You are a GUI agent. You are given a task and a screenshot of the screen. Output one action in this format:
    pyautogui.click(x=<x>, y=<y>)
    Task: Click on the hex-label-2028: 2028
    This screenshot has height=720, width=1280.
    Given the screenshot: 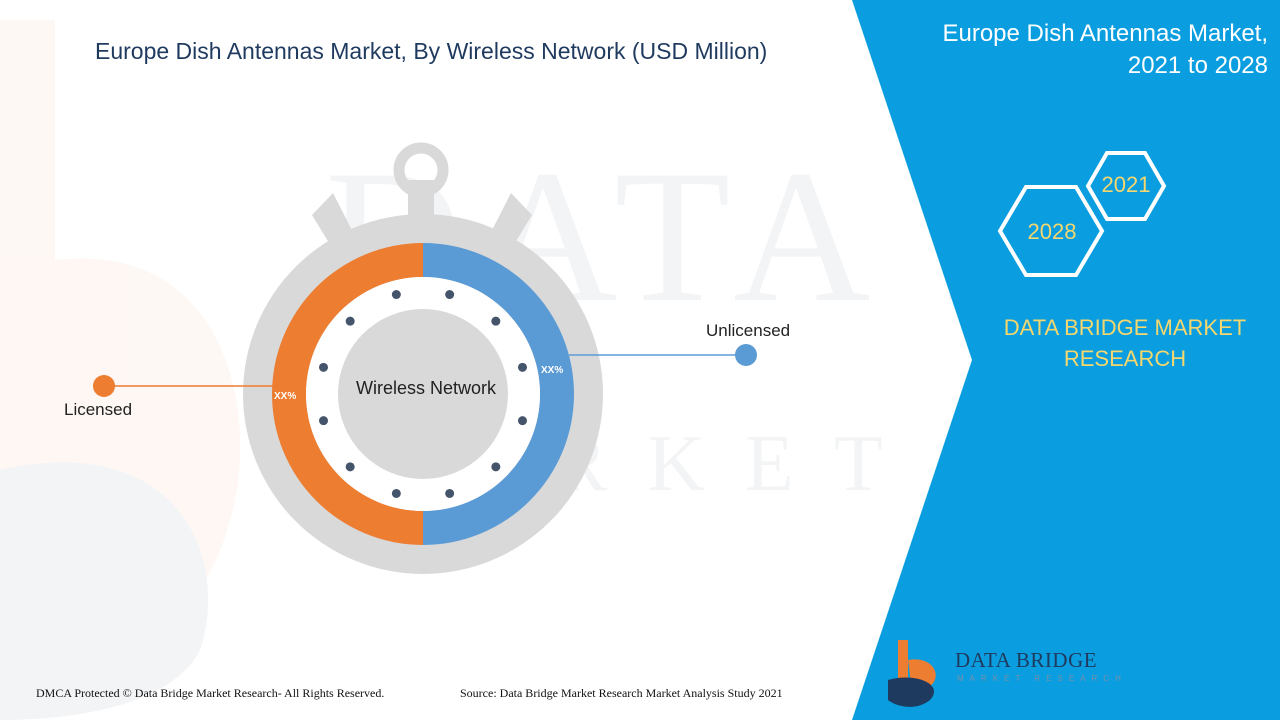 What is the action you would take?
    pyautogui.click(x=1052, y=231)
    